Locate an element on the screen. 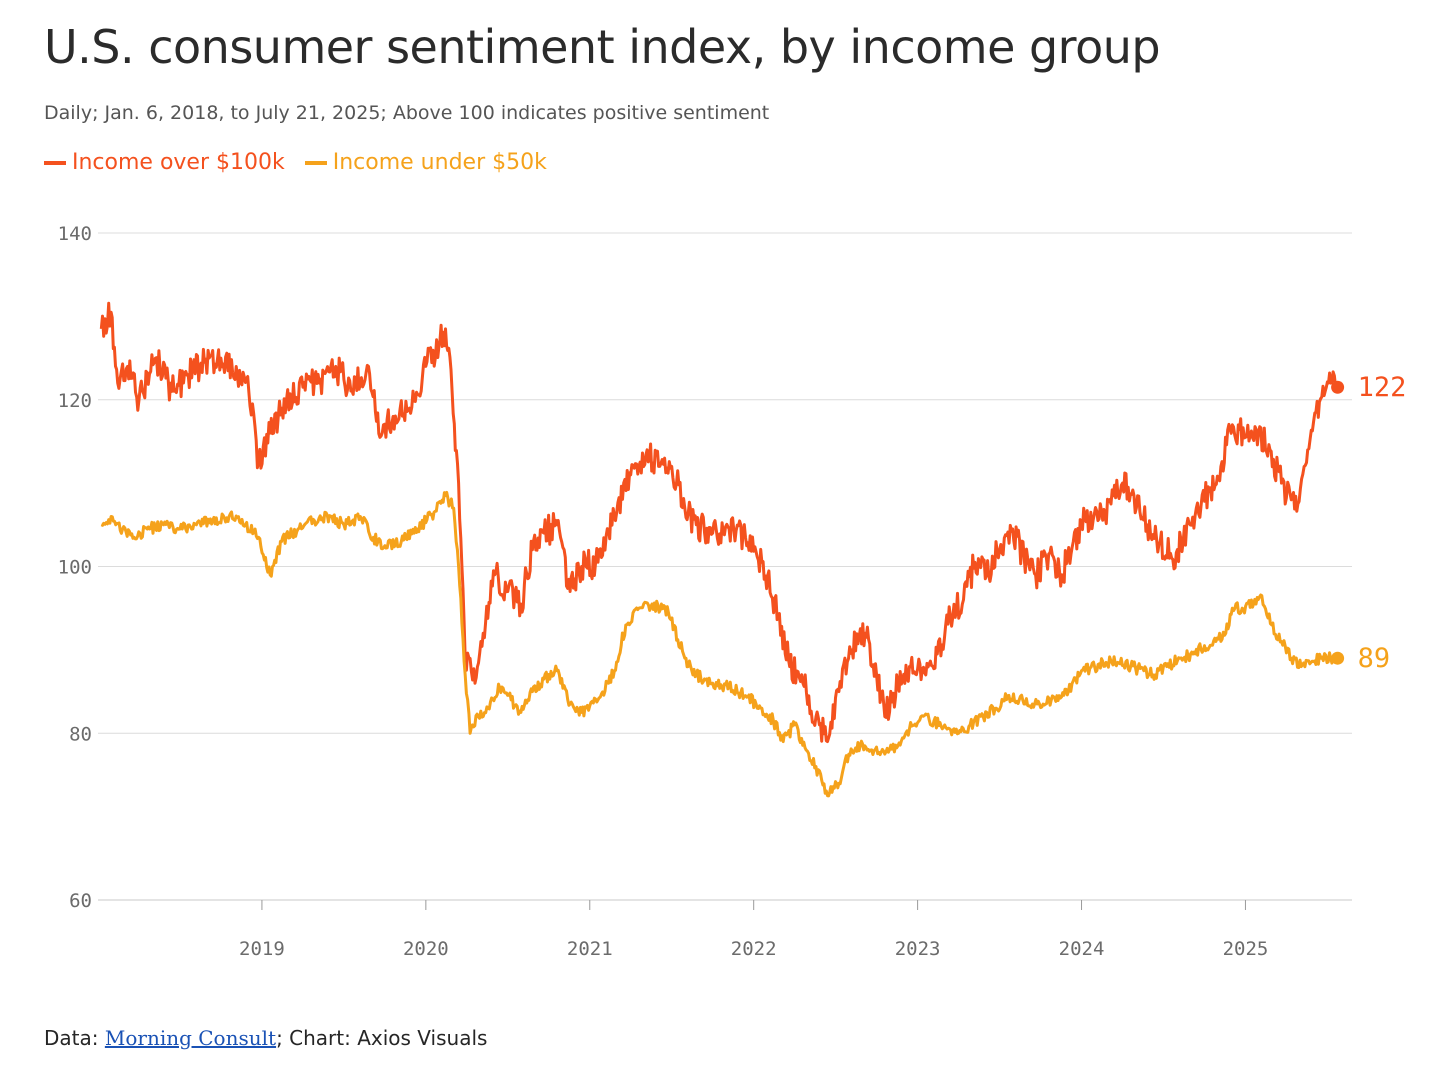  legend-swatch-high-income is located at coordinates (55, 162).